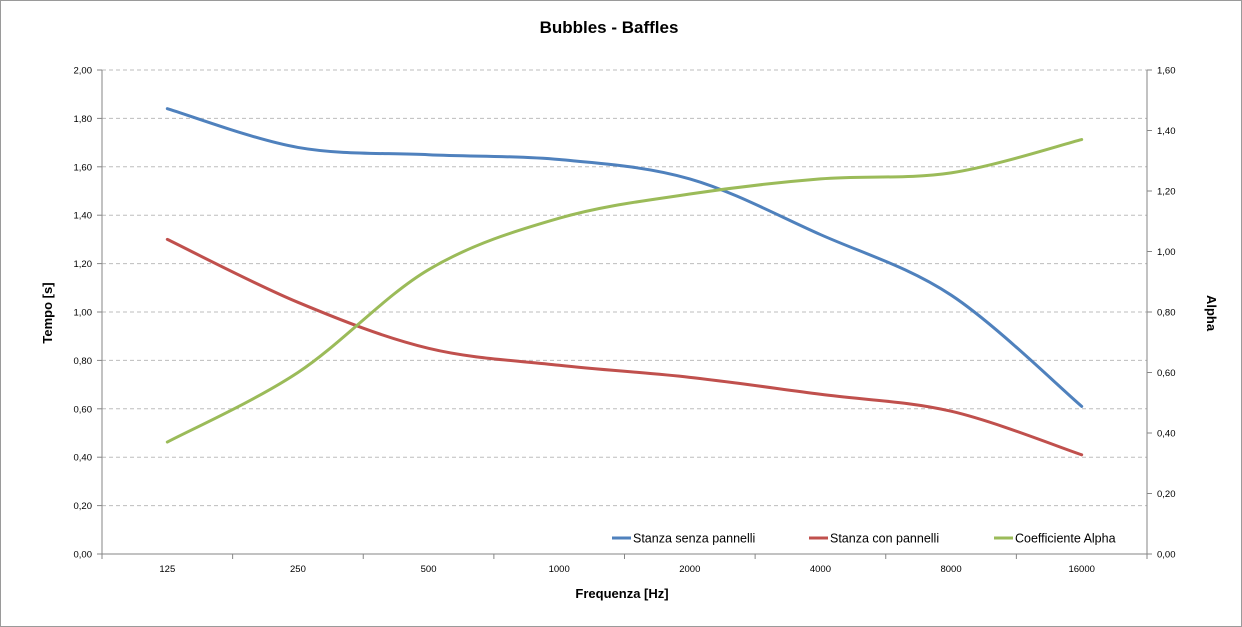 This screenshot has height=627, width=1242. What do you see at coordinates (167, 569) in the screenshot?
I see `x-tick-label: 125` at bounding box center [167, 569].